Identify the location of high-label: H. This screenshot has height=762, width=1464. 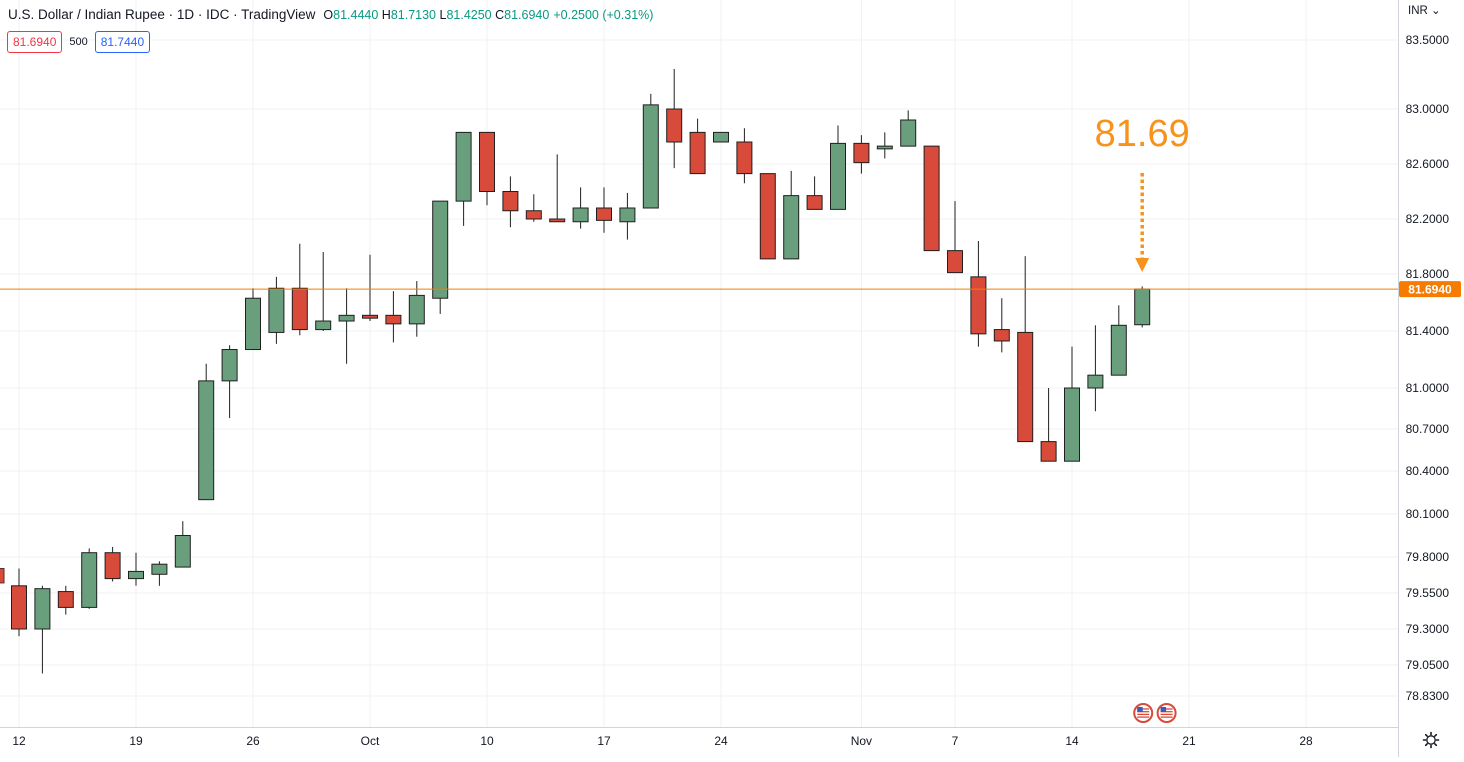
(386, 14).